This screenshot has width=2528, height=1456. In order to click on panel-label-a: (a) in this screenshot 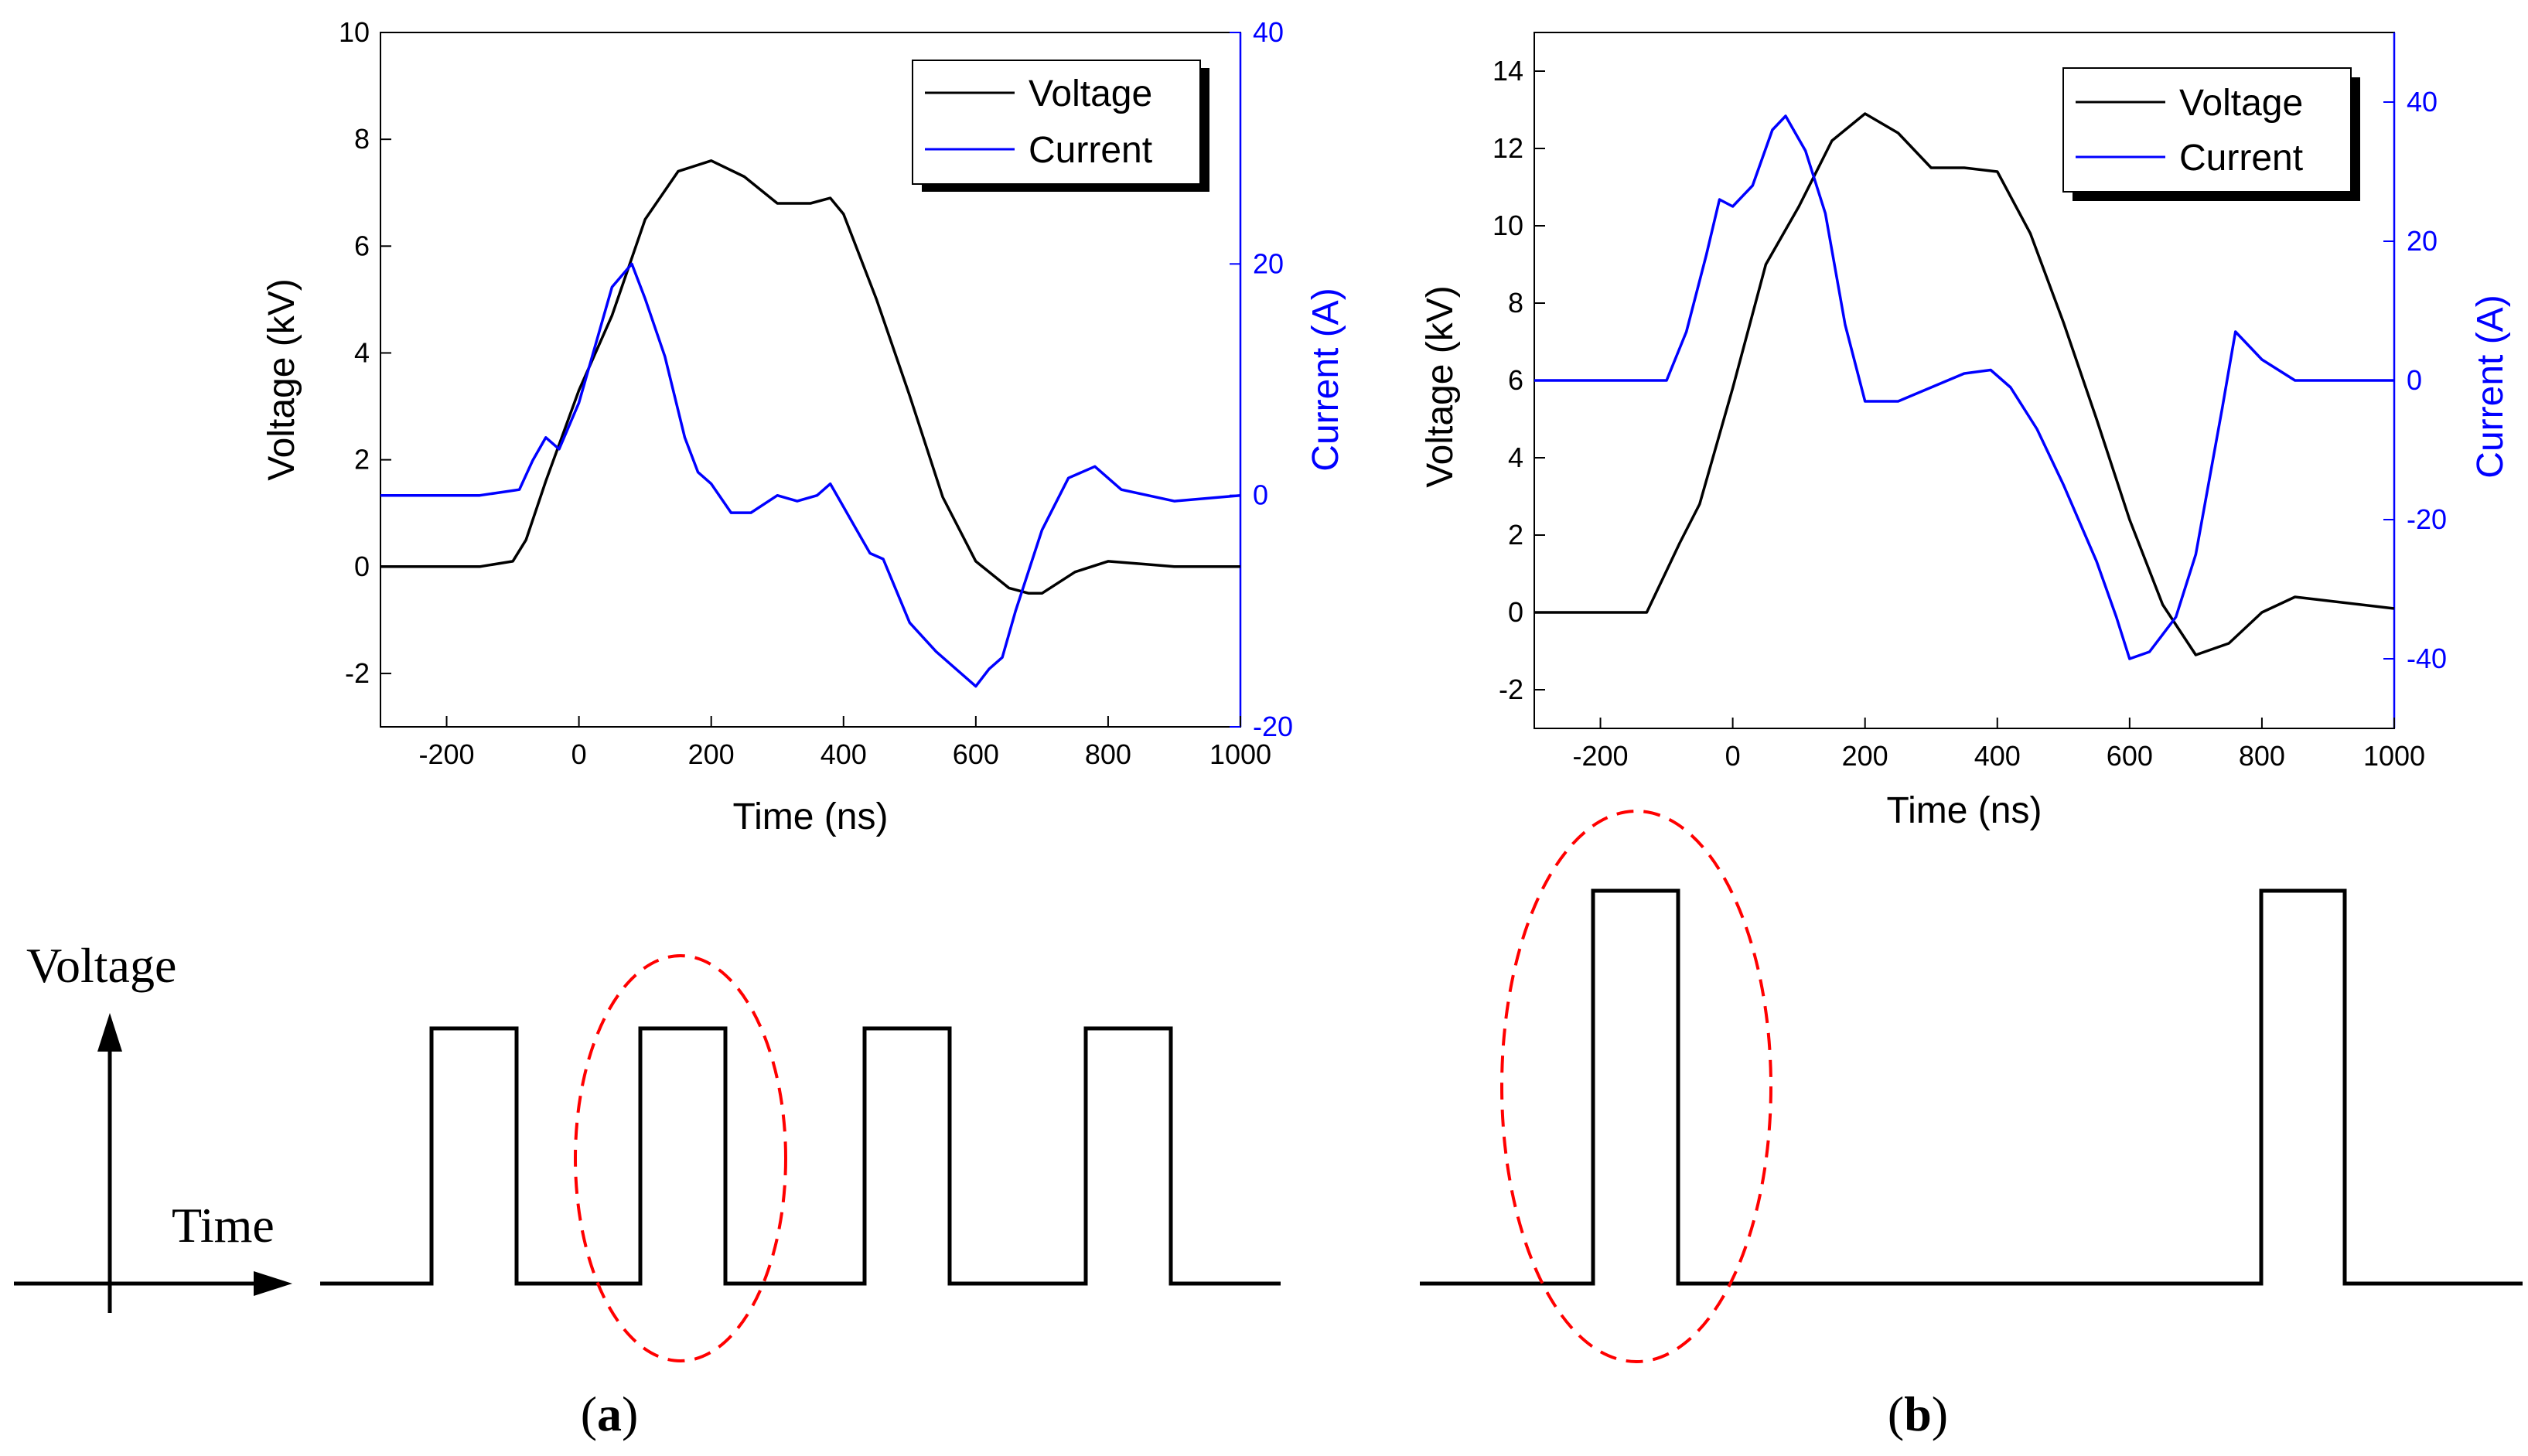, I will do `click(610, 1414)`.